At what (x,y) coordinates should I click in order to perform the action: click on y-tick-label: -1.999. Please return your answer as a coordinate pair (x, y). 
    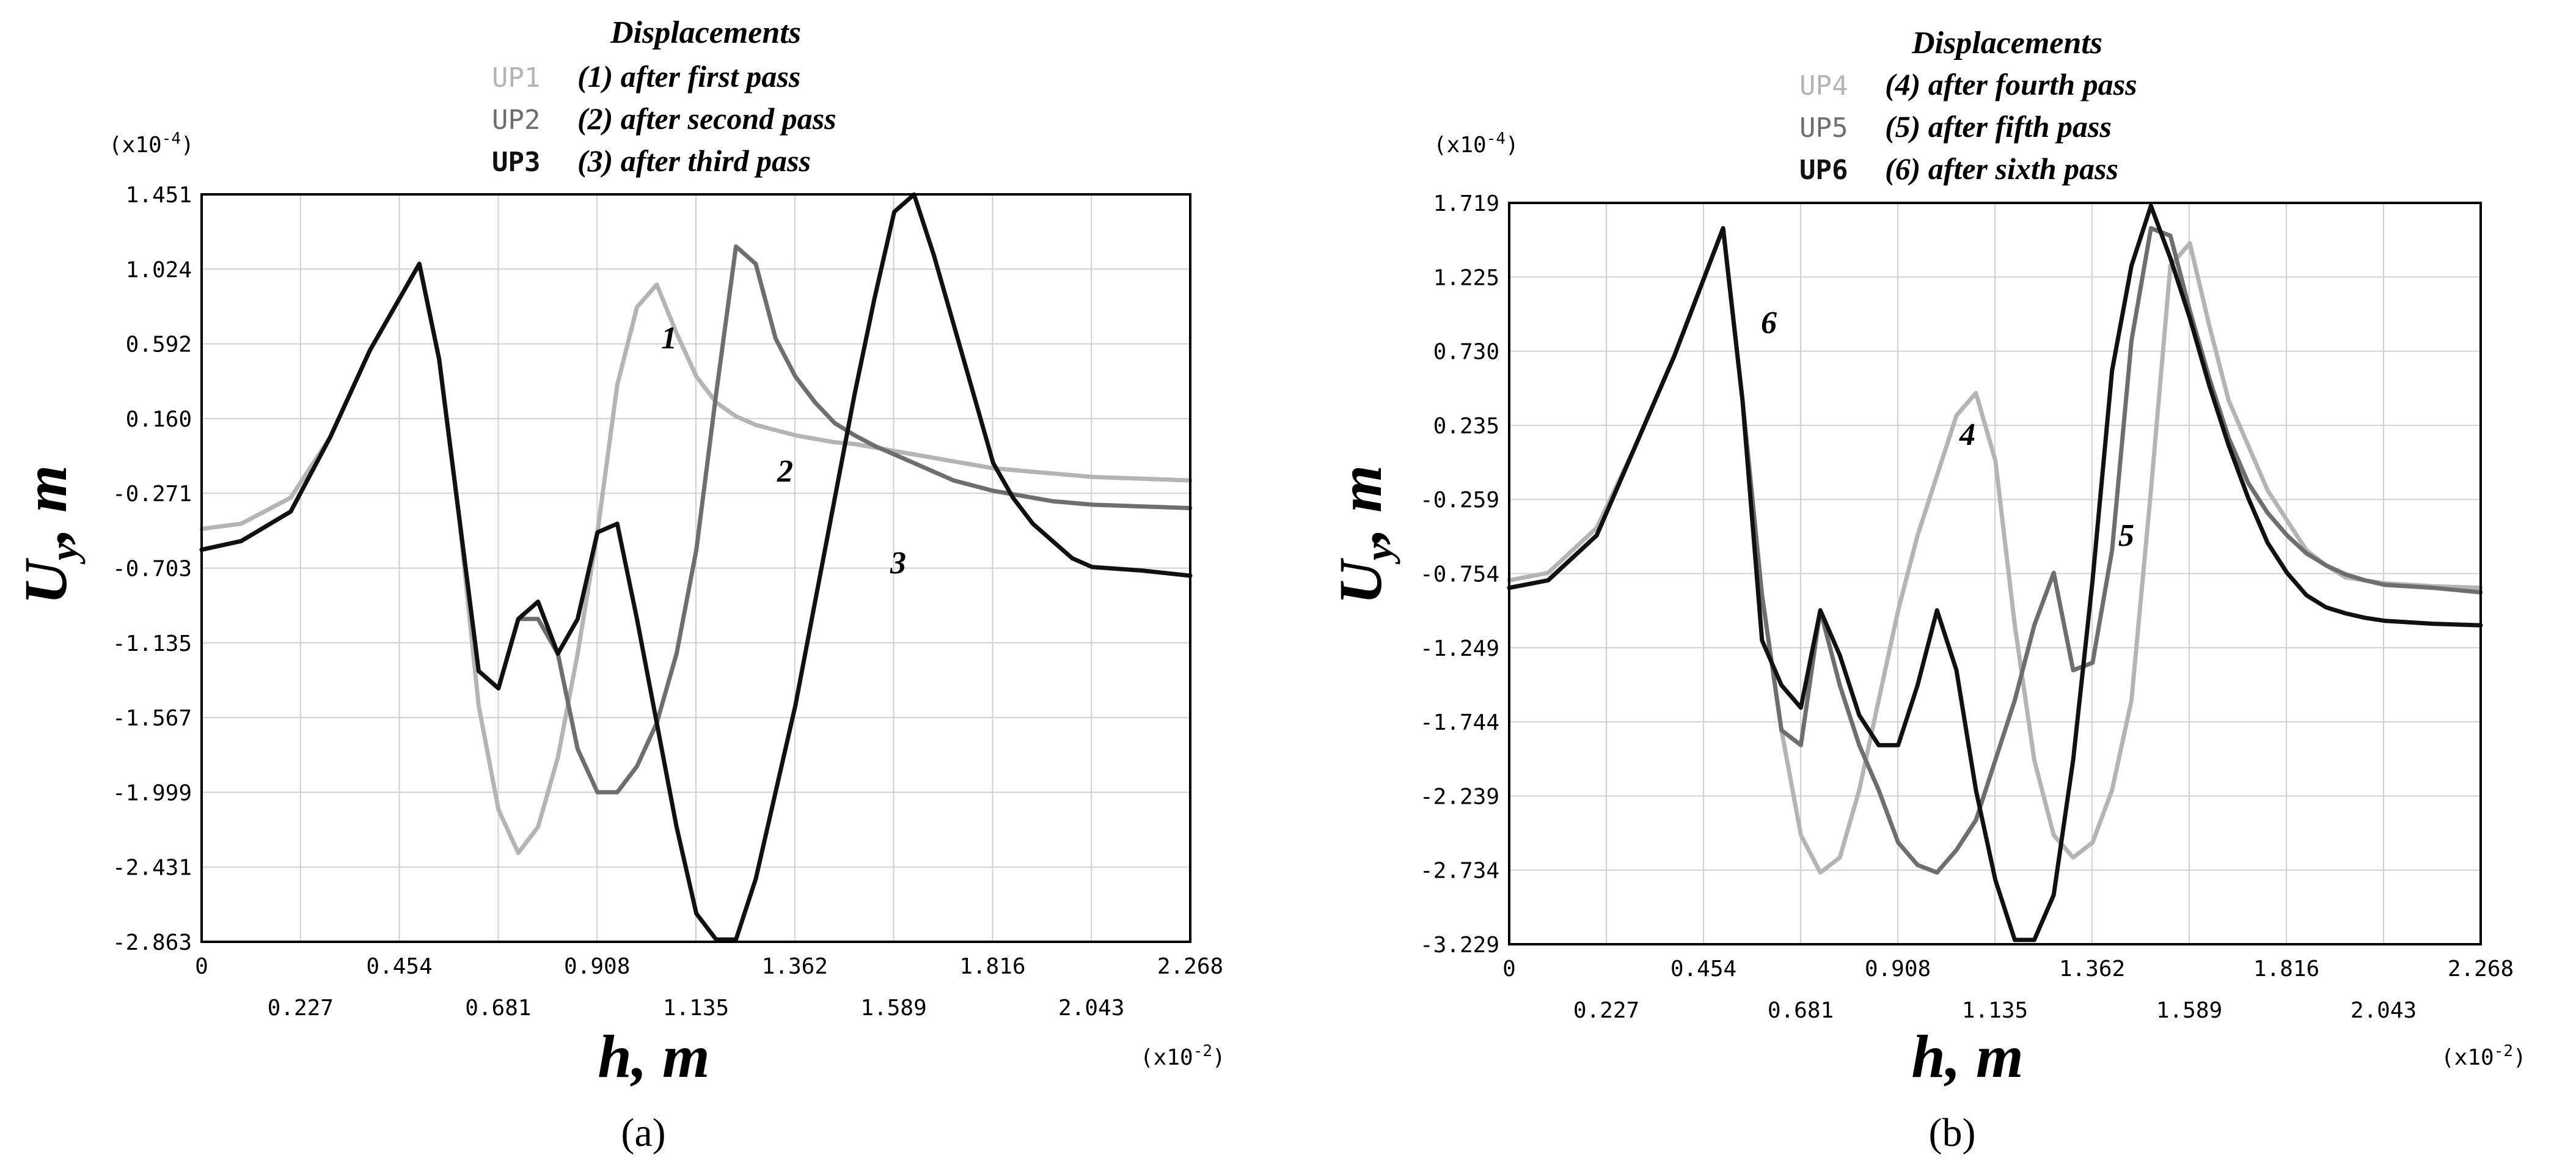
    Looking at the image, I should click on (152, 793).